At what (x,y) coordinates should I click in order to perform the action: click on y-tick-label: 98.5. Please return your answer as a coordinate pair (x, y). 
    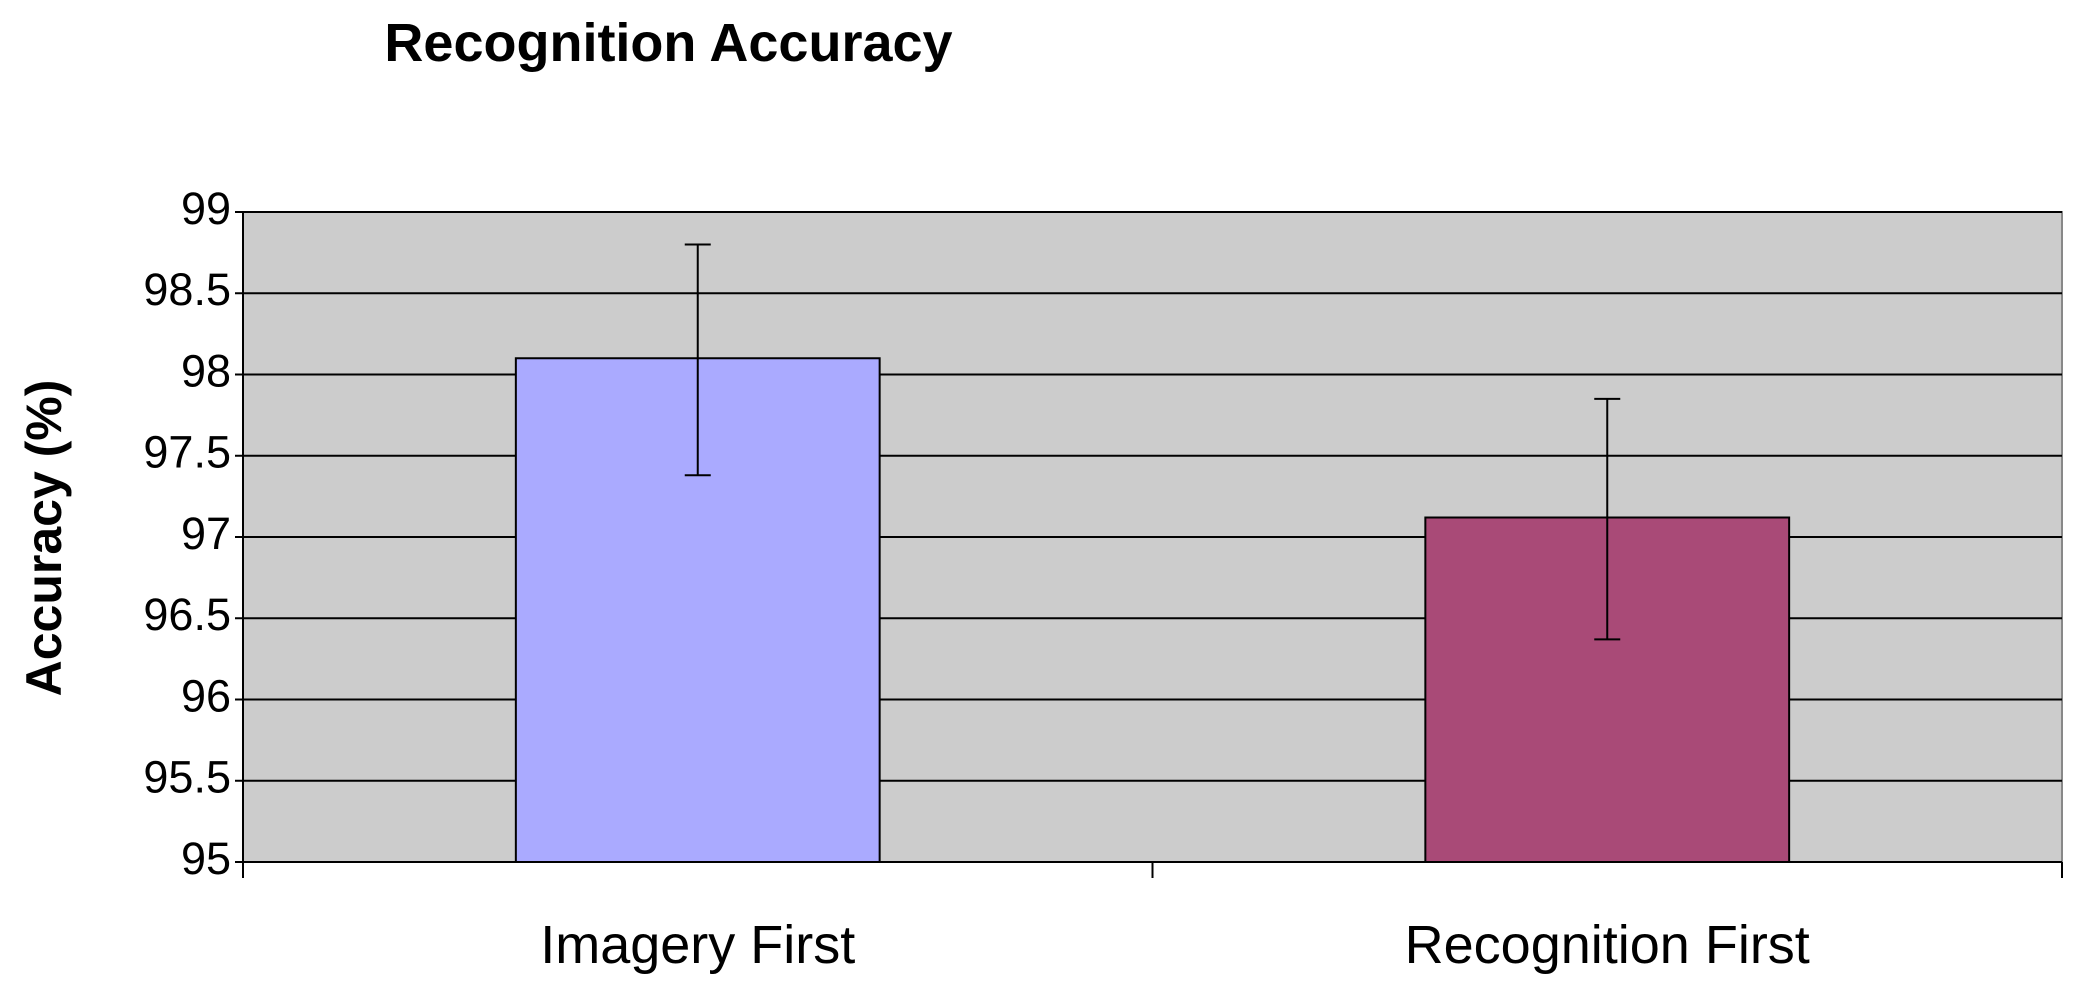
    Looking at the image, I should click on (187, 289).